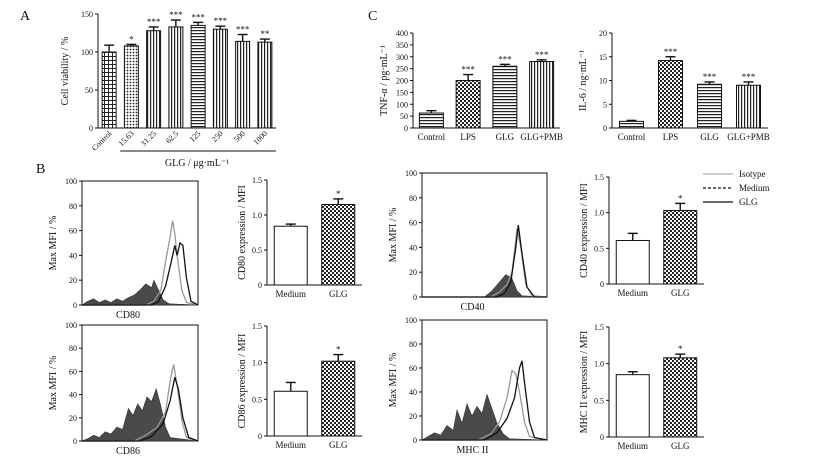 The image size is (824, 467). Describe the element at coordinates (393, 235) in the screenshot. I see `cd40-hist-ylabel: Max MFI / %` at that location.